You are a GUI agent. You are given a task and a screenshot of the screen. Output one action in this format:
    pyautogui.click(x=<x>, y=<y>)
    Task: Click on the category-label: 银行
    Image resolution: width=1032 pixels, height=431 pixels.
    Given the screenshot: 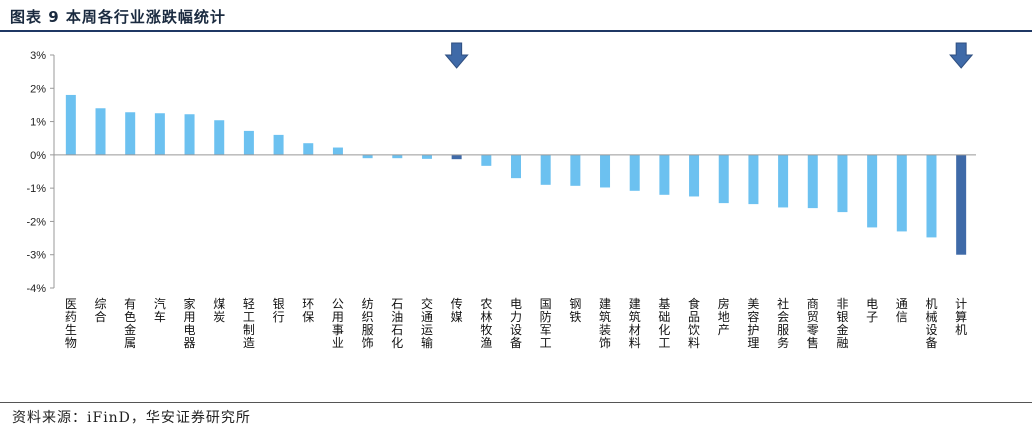 What is the action you would take?
    pyautogui.click(x=279, y=310)
    